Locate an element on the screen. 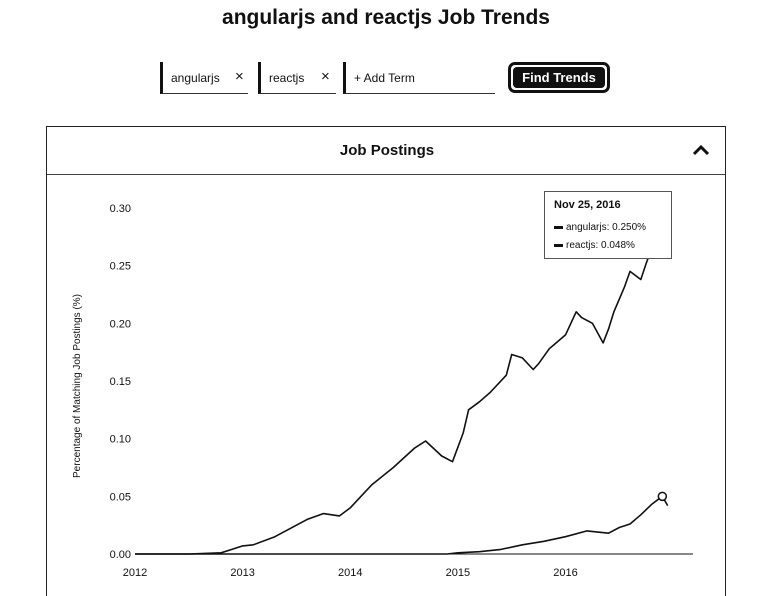  find-trends-label: Find Trends is located at coordinates (559, 77).